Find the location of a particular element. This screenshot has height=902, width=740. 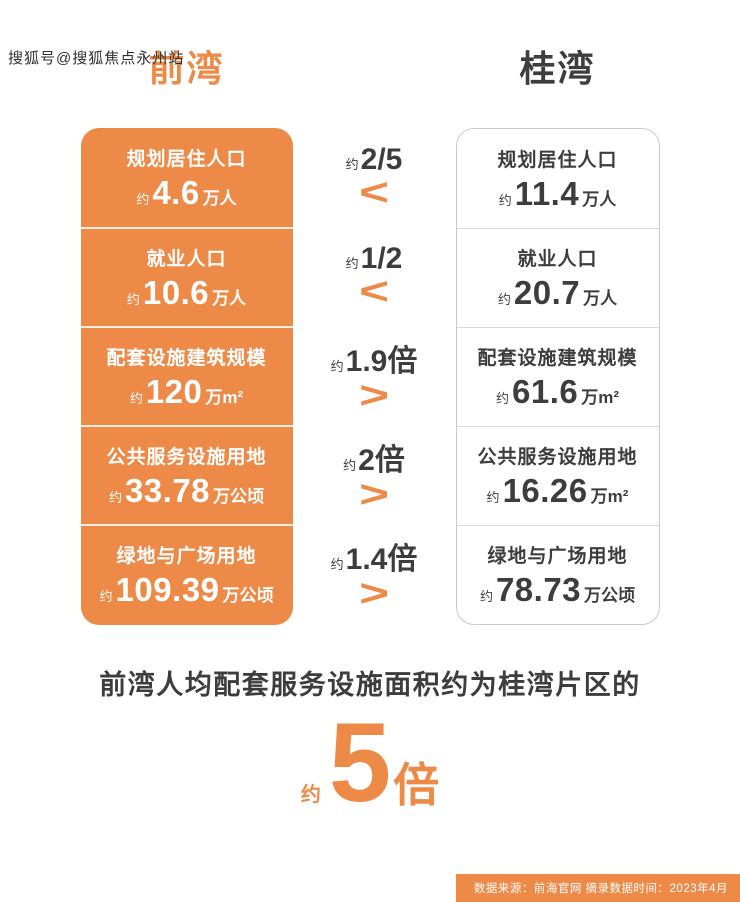

qianwan-row-facility-scale: 配套设施建筑规模 约 120 万m² is located at coordinates (186, 375).